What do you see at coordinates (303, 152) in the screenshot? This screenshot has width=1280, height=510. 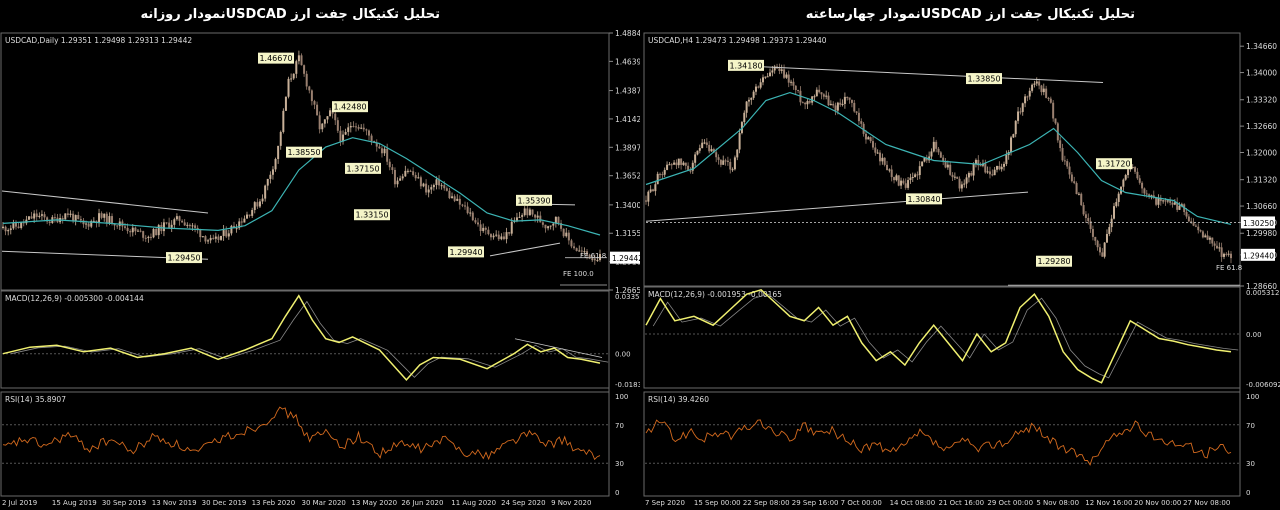 I see `price-label: 1.38550` at bounding box center [303, 152].